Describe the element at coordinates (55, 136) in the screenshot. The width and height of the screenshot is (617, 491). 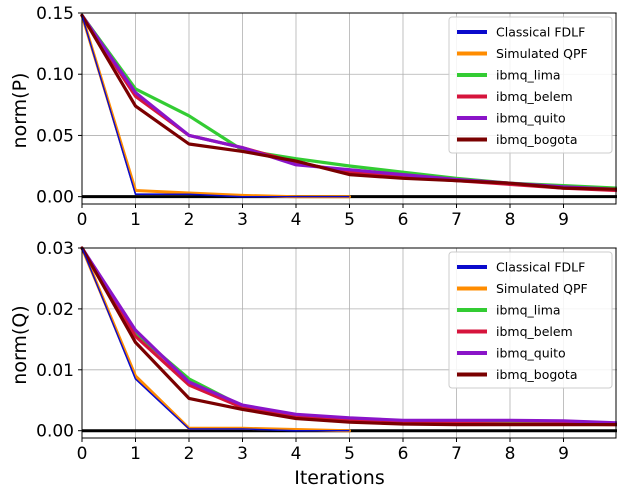
I see `y-tick-label: 0.05` at that location.